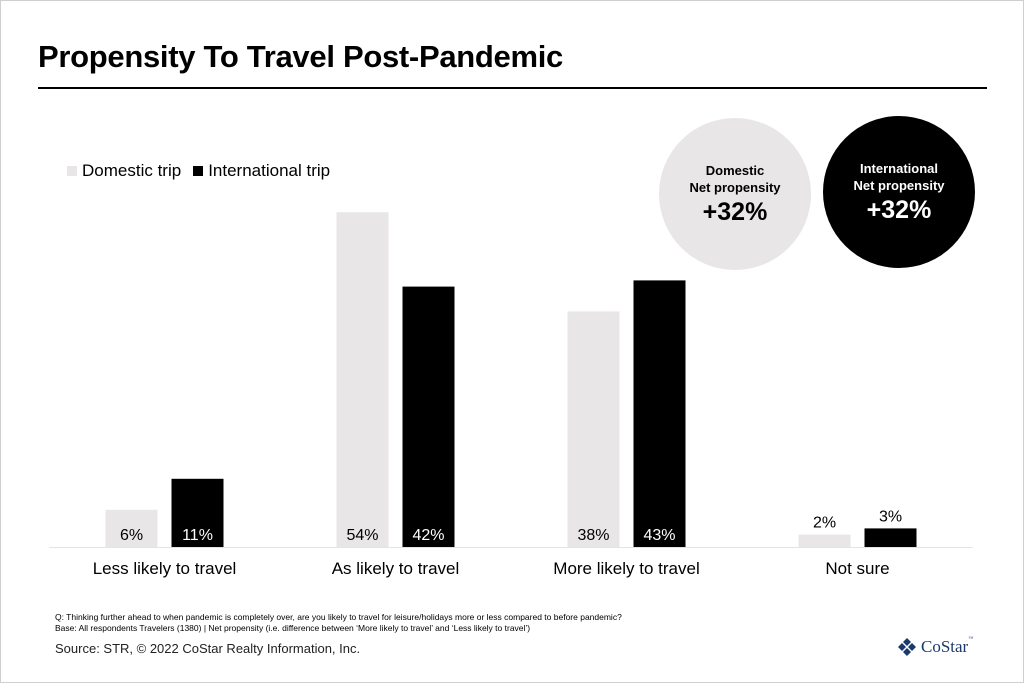 The width and height of the screenshot is (1024, 683). I want to click on title-rule, so click(512, 88).